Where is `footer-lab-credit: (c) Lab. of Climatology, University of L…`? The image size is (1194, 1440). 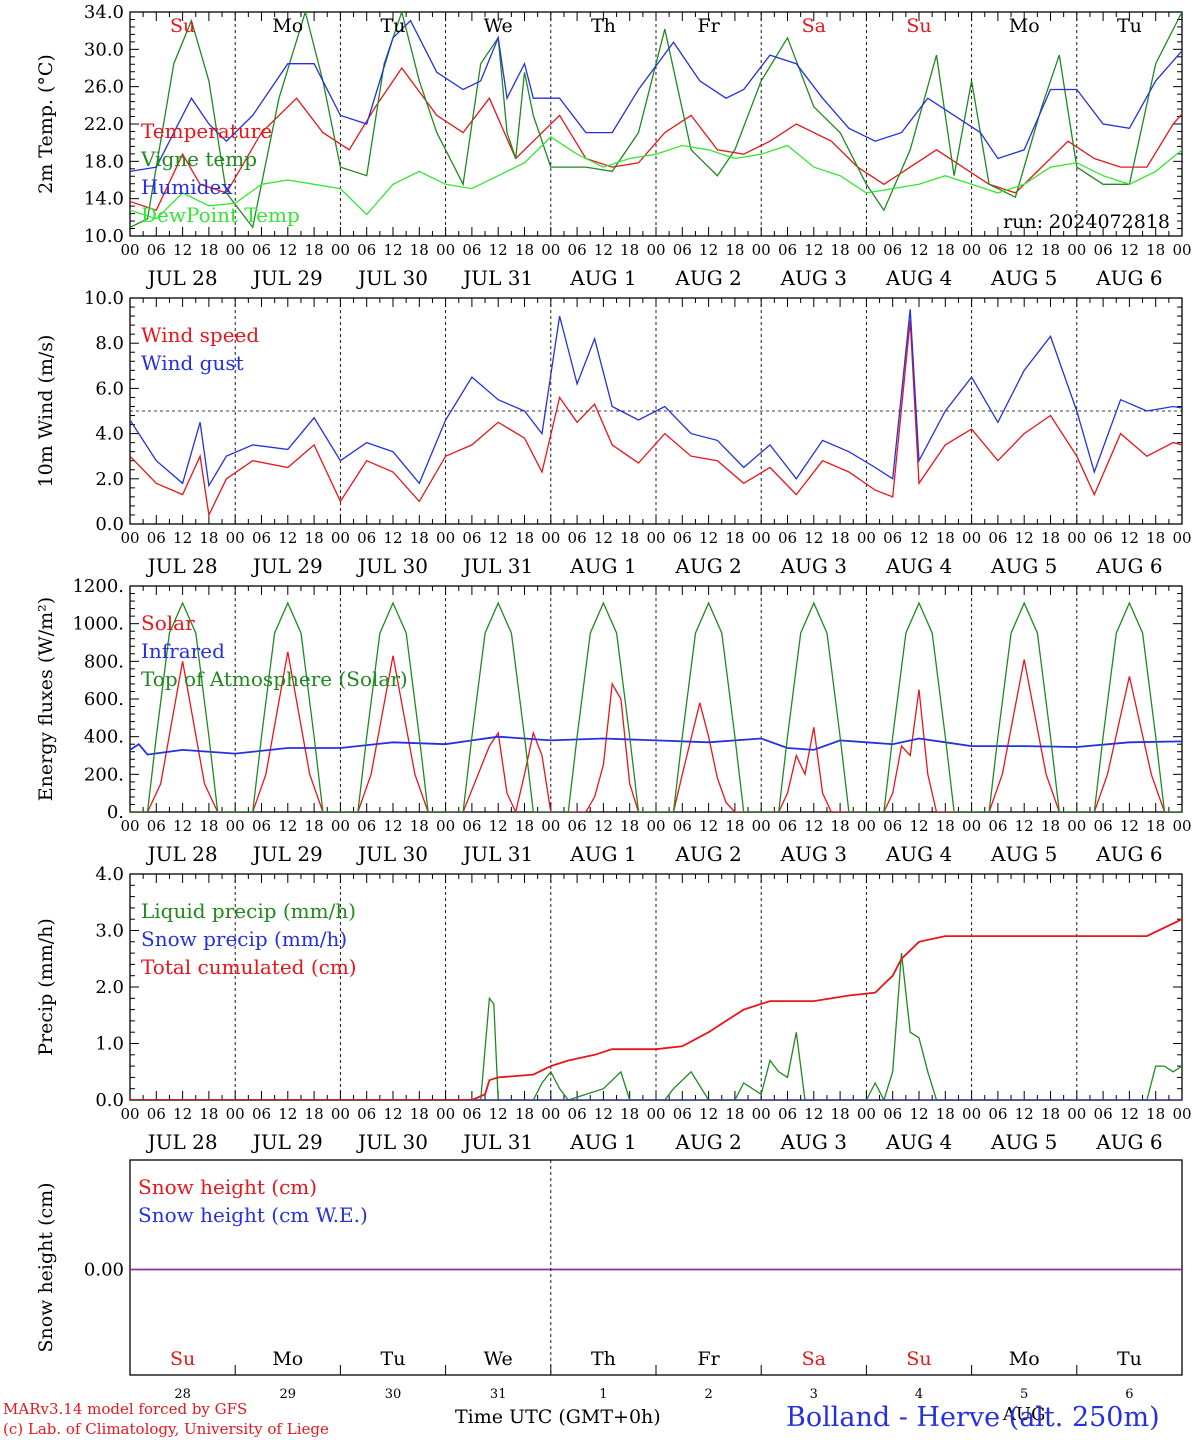
footer-lab-credit: (c) Lab. of Climatology, University of L… is located at coordinates (166, 1429).